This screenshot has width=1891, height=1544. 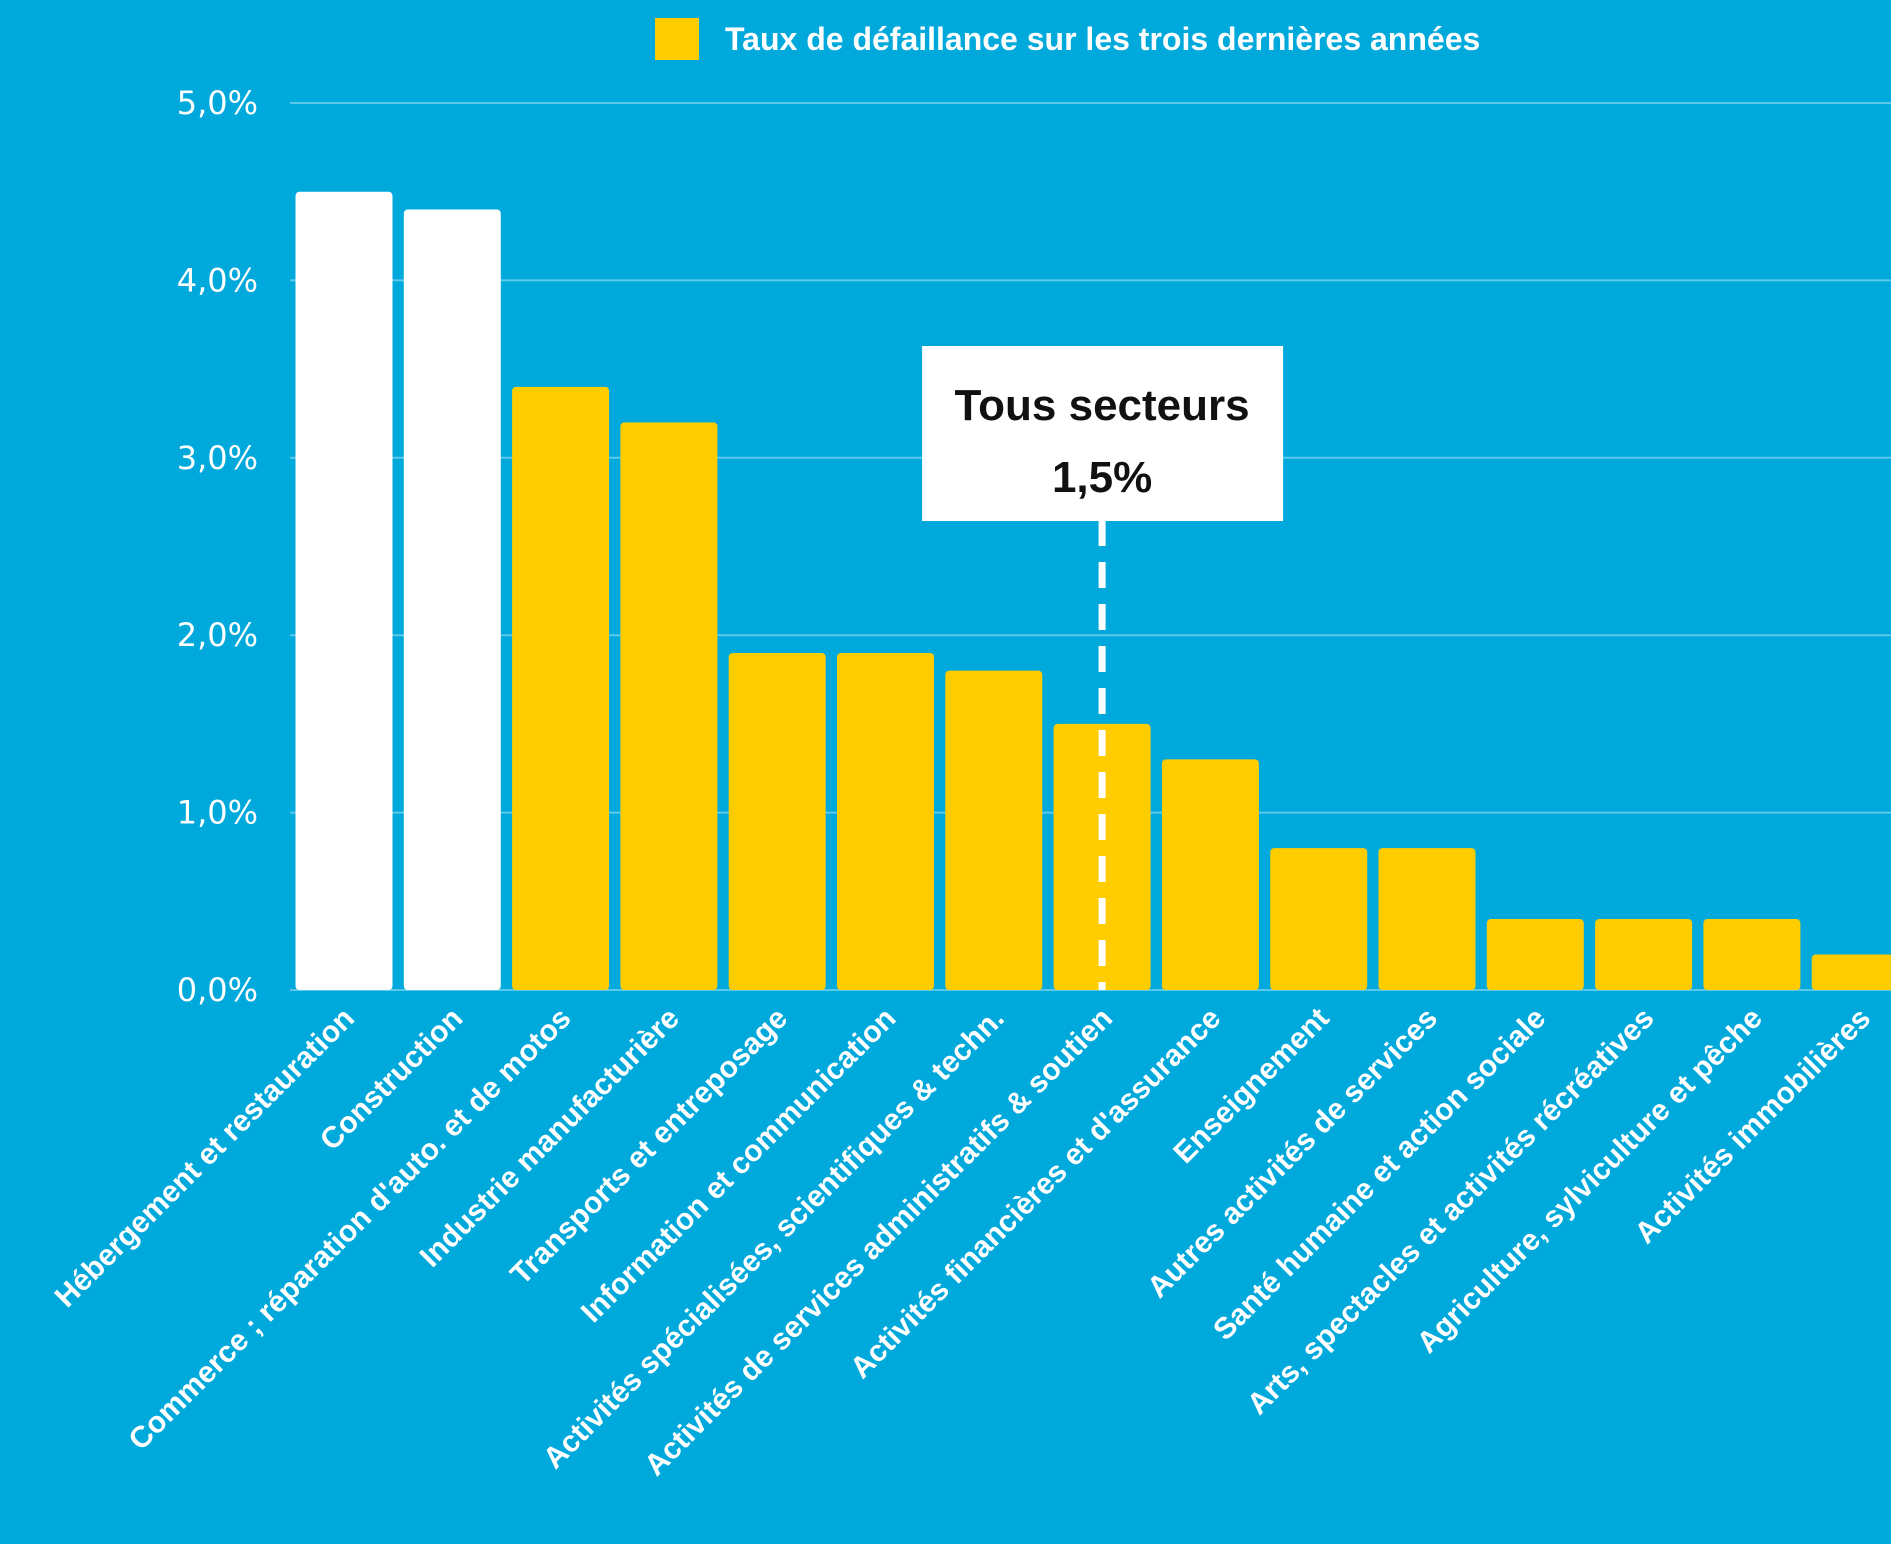 I want to click on average-label-title: Tous secteurs, so click(x=1102, y=405).